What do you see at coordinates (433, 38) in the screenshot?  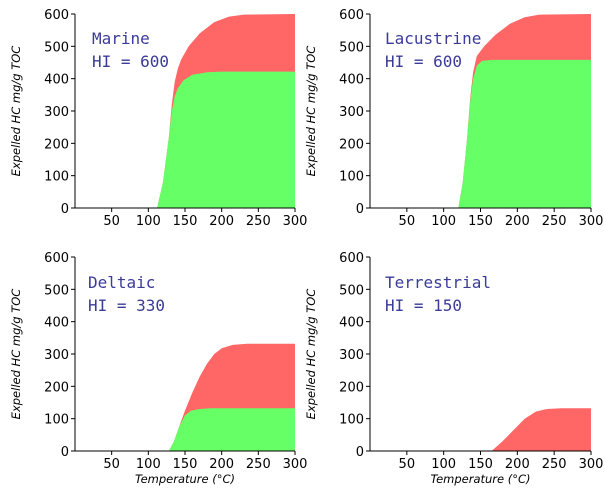 I see `panel-annotation-source: Lacustrine` at bounding box center [433, 38].